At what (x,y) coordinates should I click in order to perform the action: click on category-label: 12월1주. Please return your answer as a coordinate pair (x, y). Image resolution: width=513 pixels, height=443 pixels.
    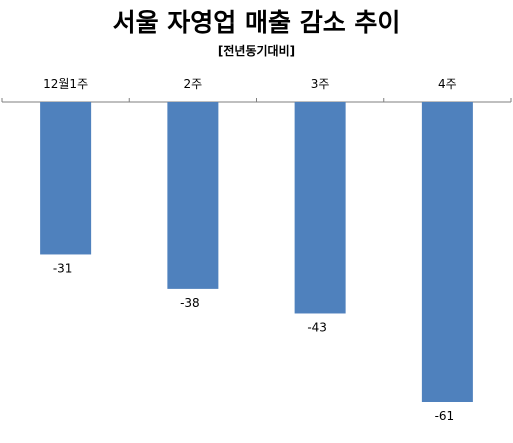
    Looking at the image, I should click on (65, 84).